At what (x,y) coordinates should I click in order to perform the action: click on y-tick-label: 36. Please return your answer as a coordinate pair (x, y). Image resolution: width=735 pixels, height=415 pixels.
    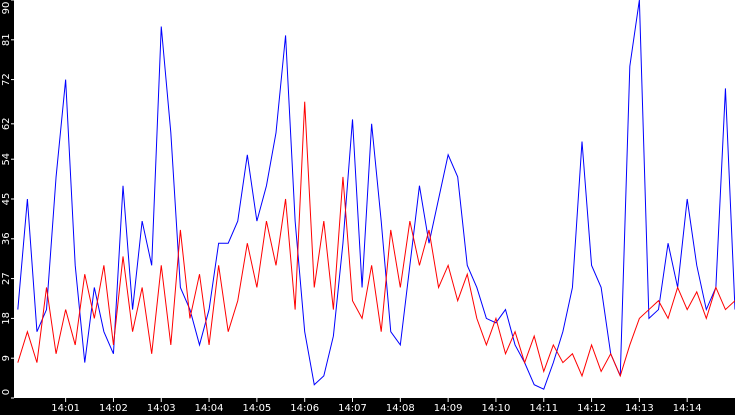
    Looking at the image, I should click on (6, 238).